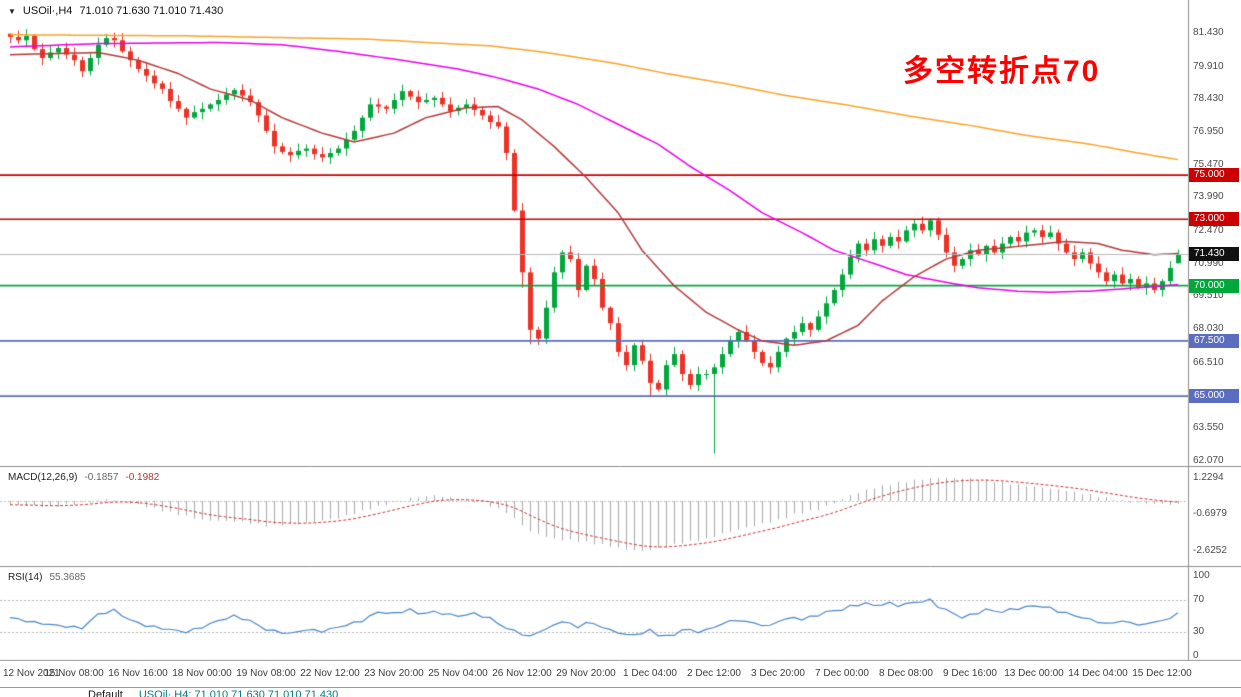 Image resolution: width=1241 pixels, height=697 pixels. Describe the element at coordinates (394, 673) in the screenshot. I see `time-axis-label: 23 Nov 20:00` at that location.